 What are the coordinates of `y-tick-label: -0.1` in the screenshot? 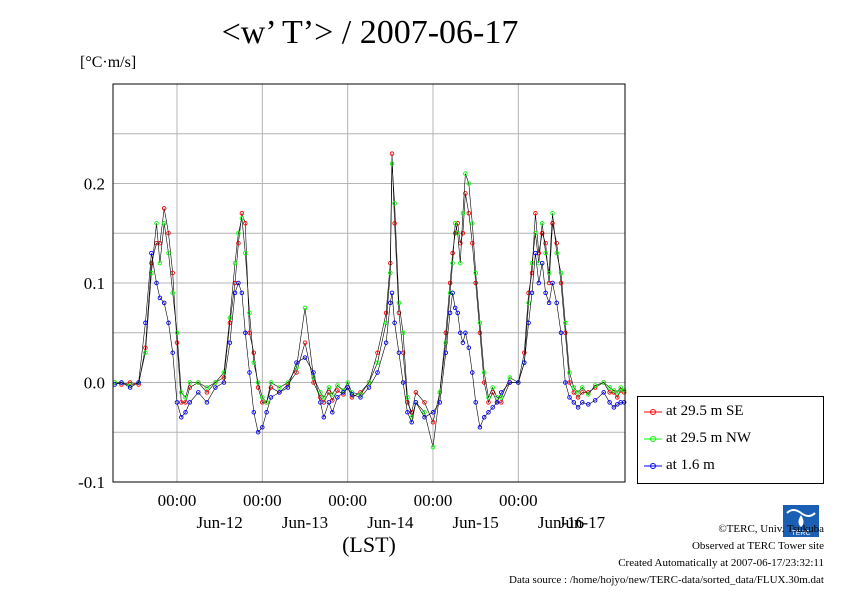 It's located at (91, 482).